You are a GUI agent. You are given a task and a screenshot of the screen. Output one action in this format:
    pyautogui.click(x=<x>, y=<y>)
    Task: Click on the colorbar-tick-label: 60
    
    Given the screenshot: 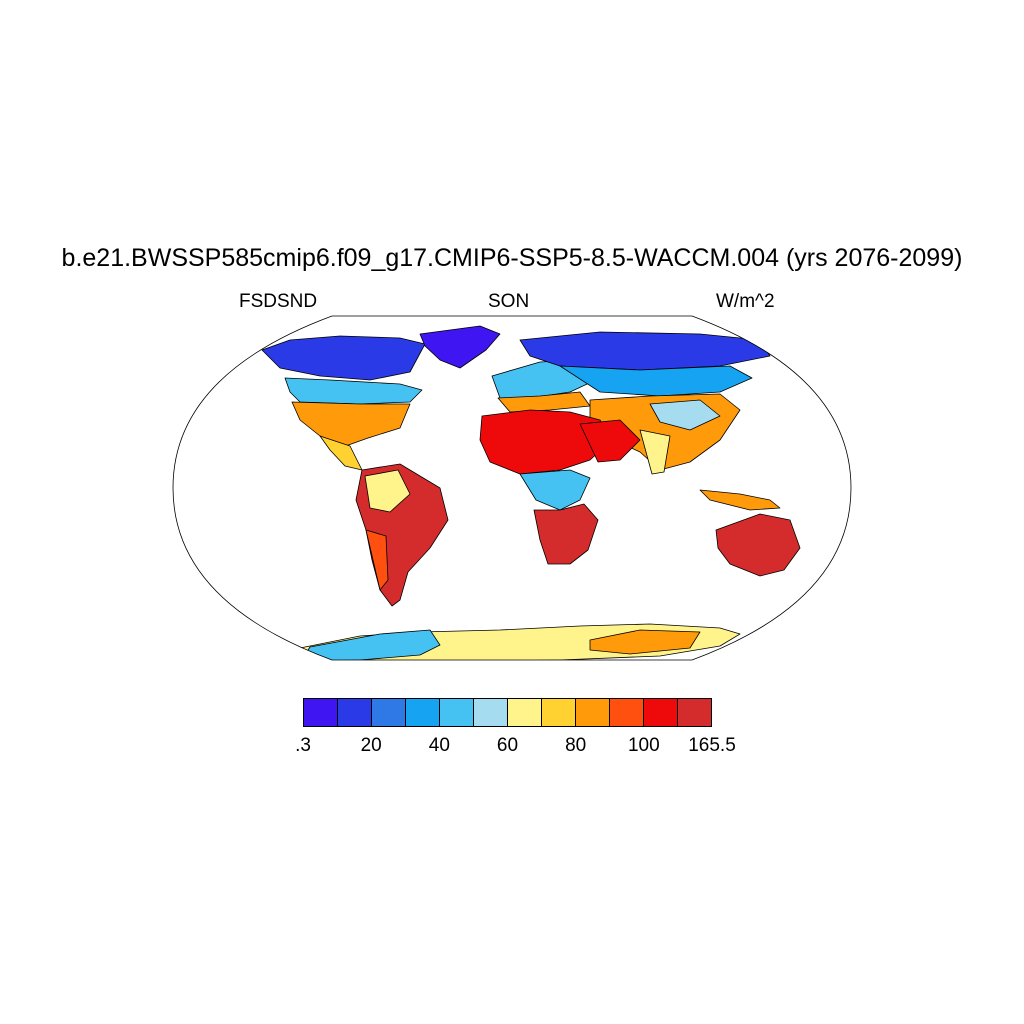 What is the action you would take?
    pyautogui.click(x=507, y=745)
    